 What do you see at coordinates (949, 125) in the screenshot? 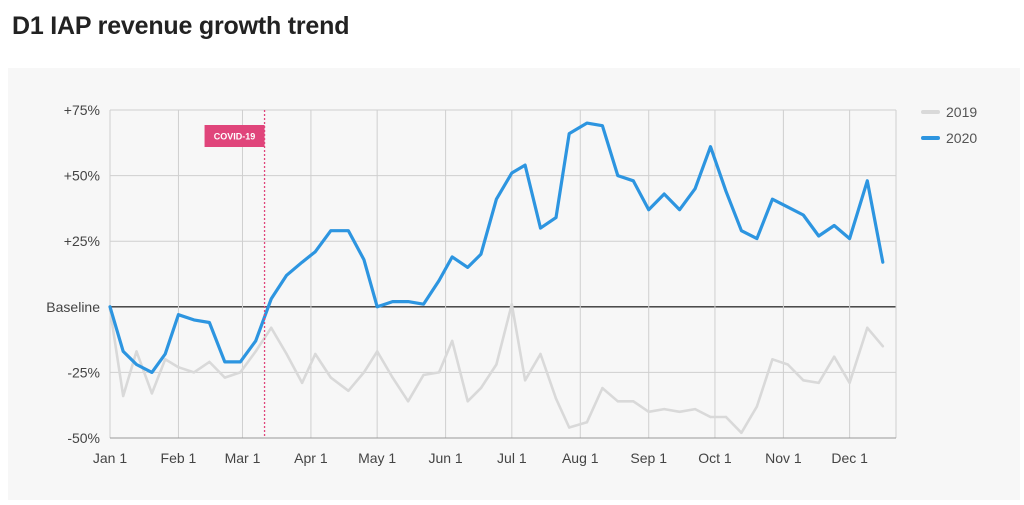
I see `legend: 2019 2020` at bounding box center [949, 125].